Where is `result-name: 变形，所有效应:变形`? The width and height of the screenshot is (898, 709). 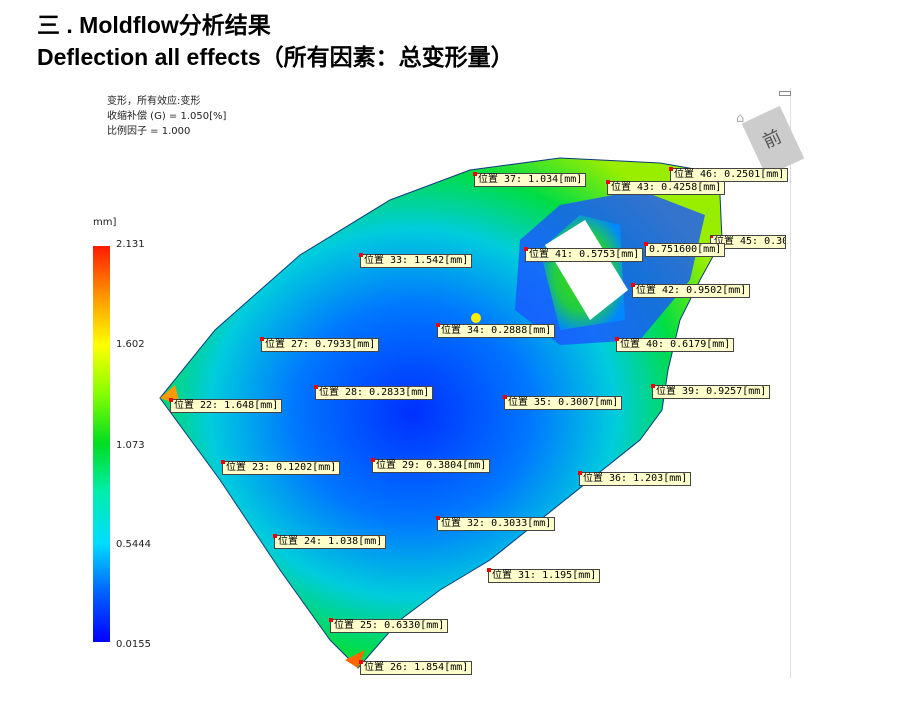 result-name: 变形，所有效应:变形 is located at coordinates (154, 101).